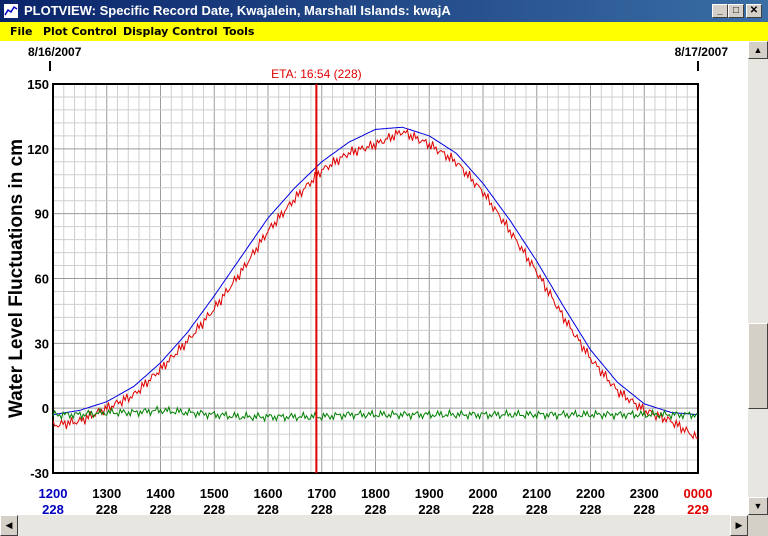 This screenshot has width=768, height=536. I want to click on scroll-left-button: ◀, so click(9, 525).